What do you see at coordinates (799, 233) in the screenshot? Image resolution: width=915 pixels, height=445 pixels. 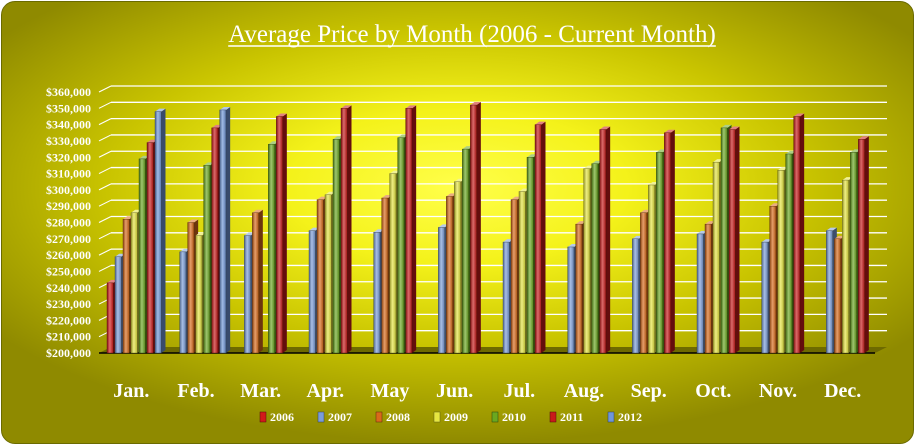 I see `bar-2011-nov` at bounding box center [799, 233].